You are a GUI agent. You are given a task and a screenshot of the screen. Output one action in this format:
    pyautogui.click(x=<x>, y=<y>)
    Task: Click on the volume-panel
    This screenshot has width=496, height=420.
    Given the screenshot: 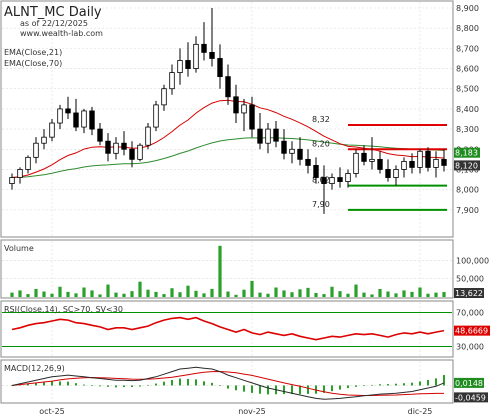 What is the action you would take?
    pyautogui.click(x=227, y=269)
    